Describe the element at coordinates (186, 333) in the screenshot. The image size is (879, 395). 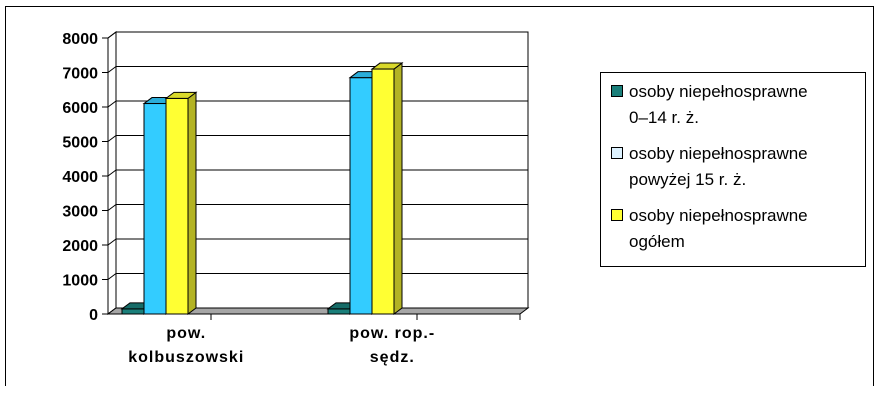
I see `x-category-label: pow.` at that location.